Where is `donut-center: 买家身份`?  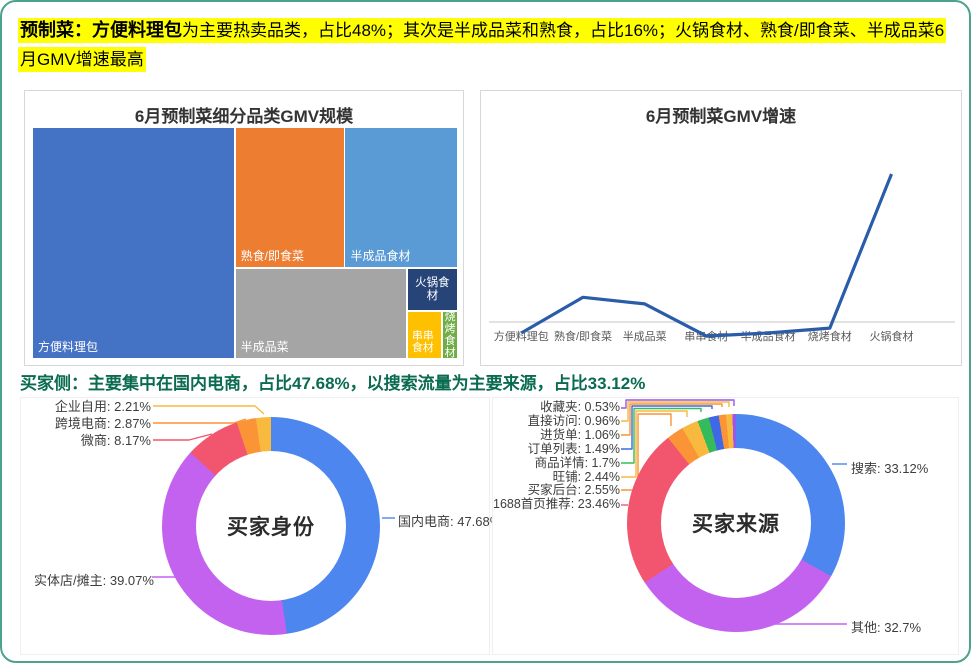 donut-center: 买家身份 is located at coordinates (271, 526).